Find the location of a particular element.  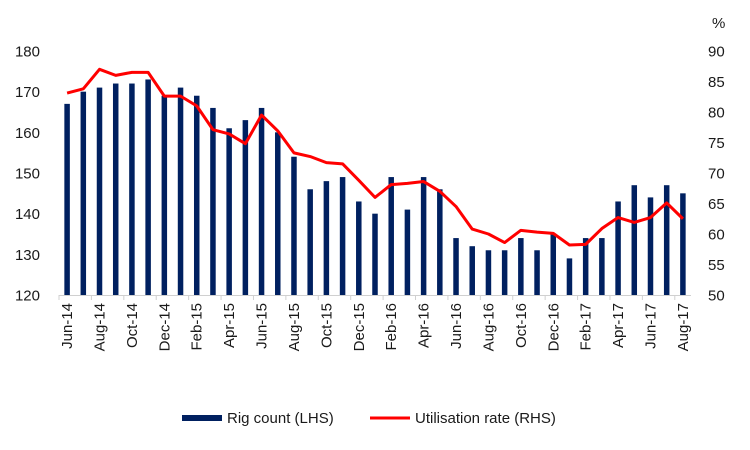

x-tick-label: Aug-14 is located at coordinates (100, 327).